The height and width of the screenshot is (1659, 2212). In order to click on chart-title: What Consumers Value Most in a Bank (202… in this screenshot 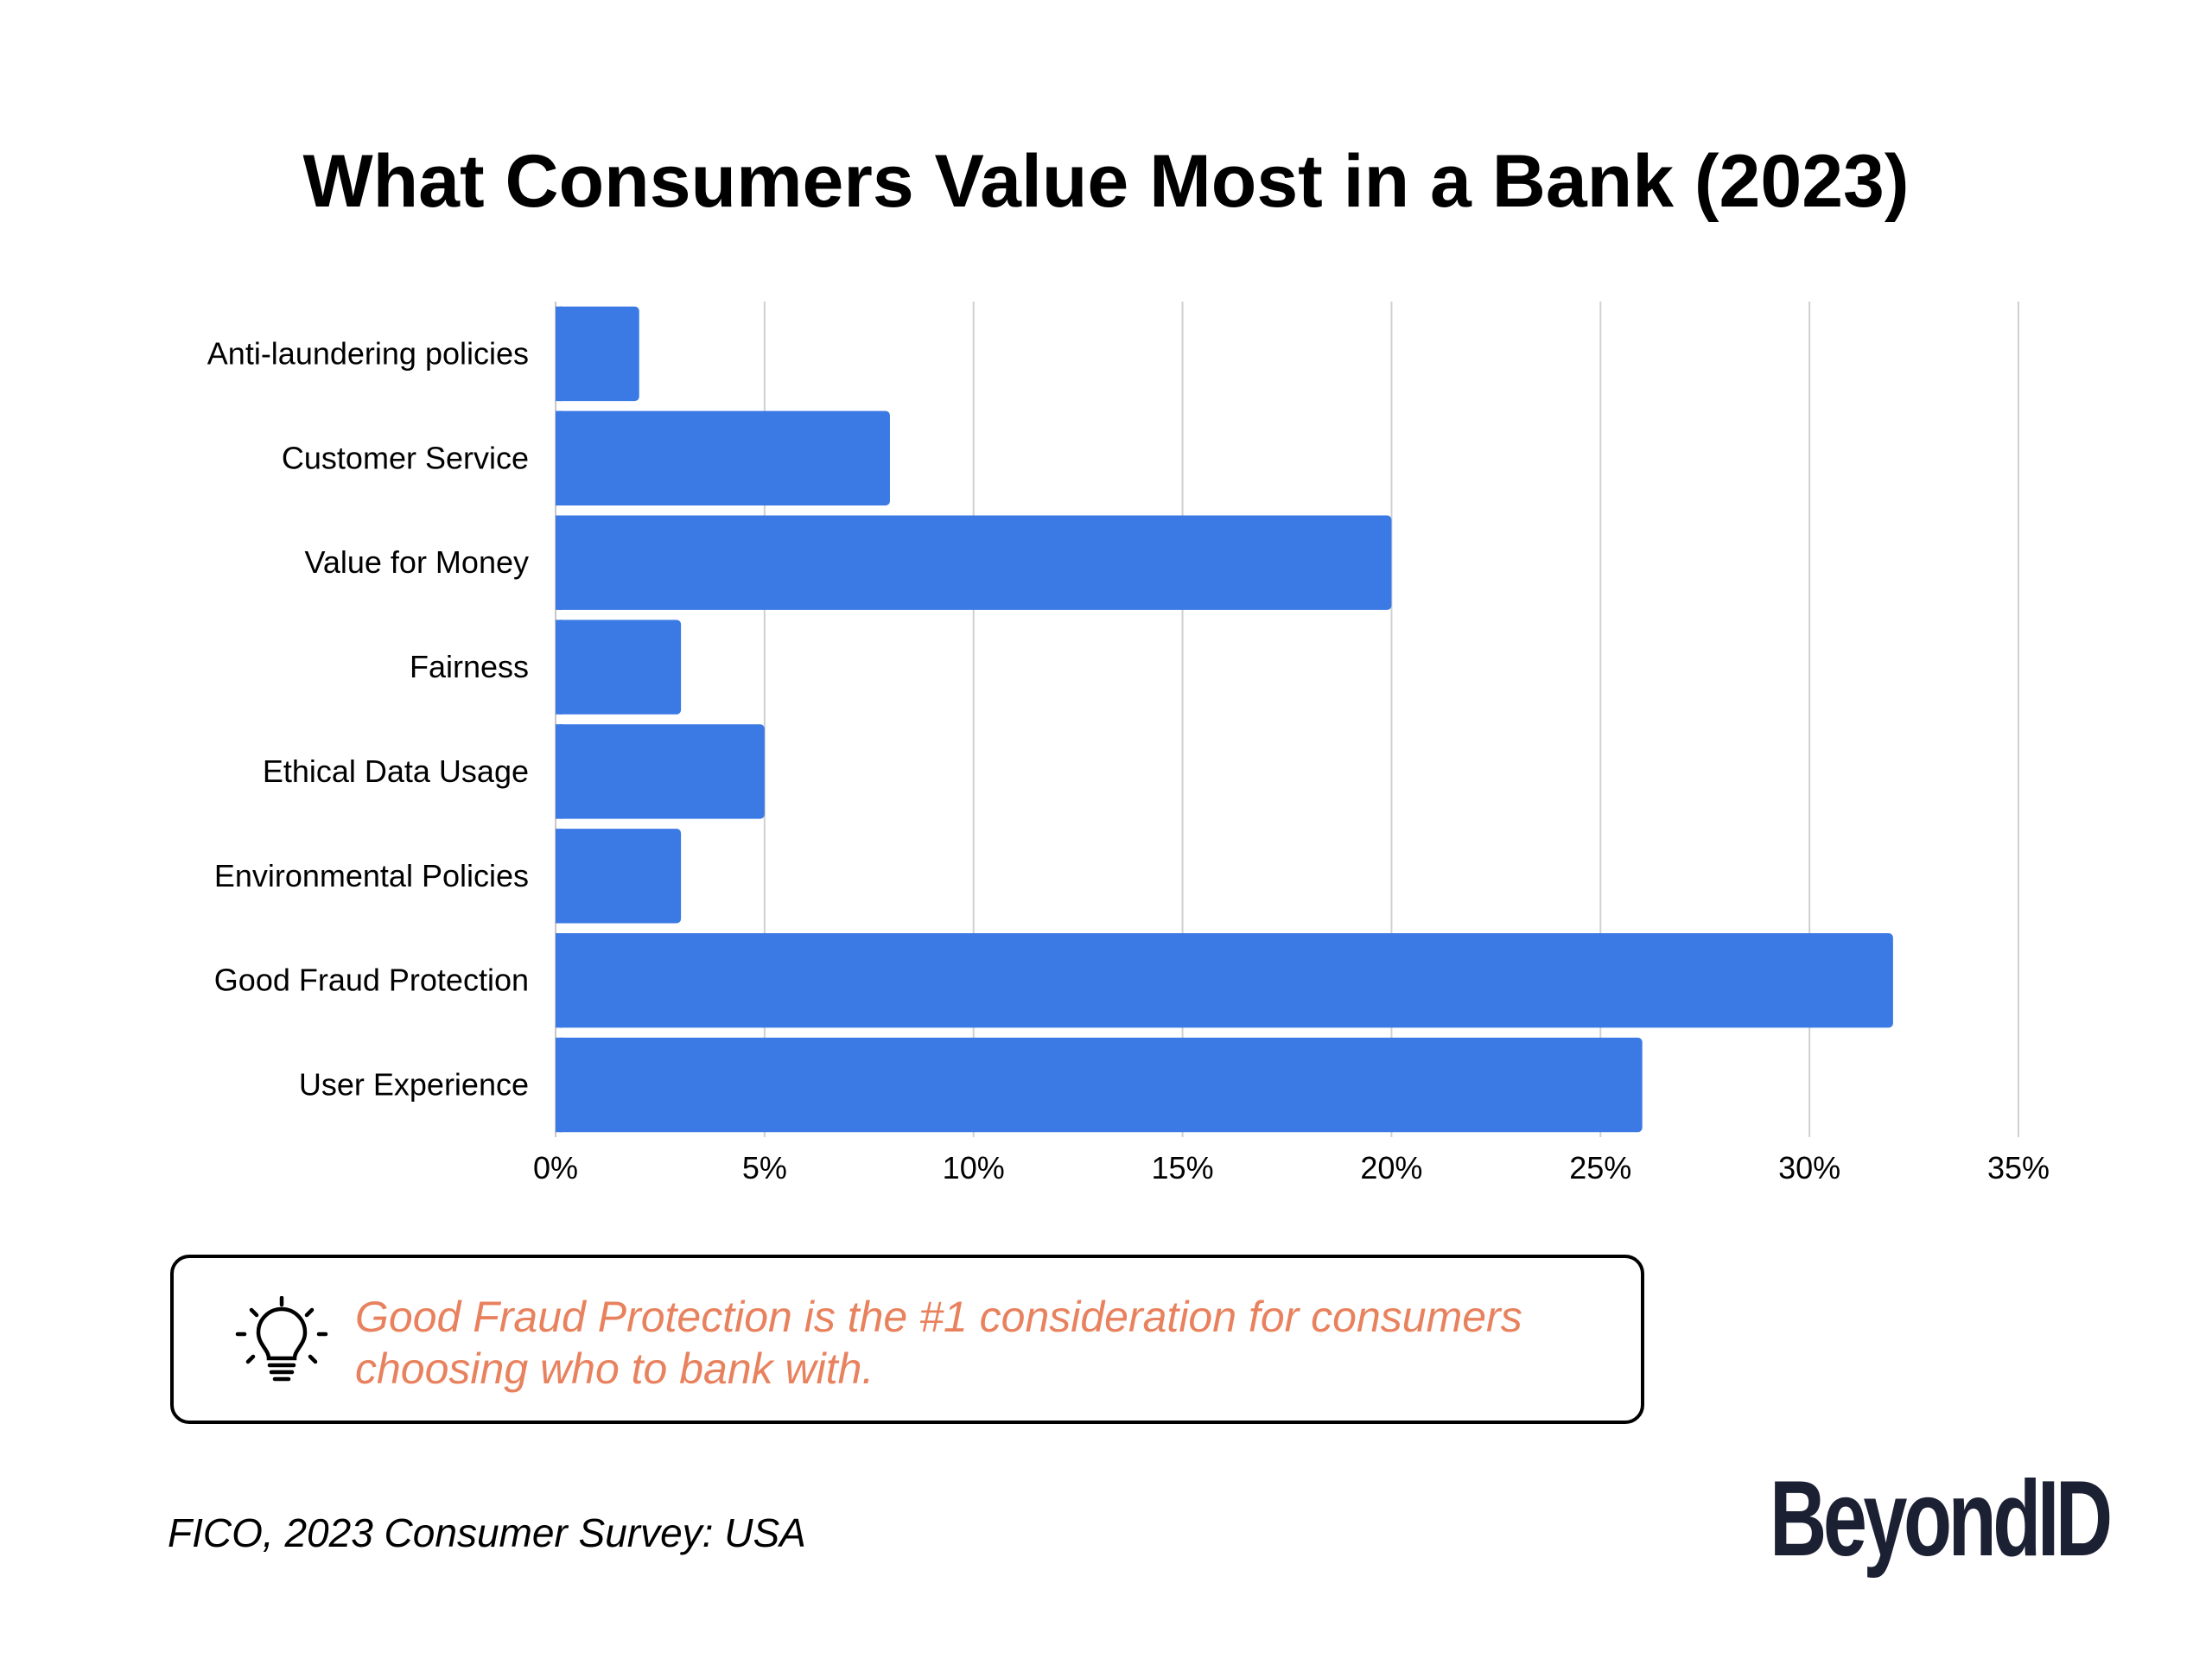, I will do `click(1106, 181)`.